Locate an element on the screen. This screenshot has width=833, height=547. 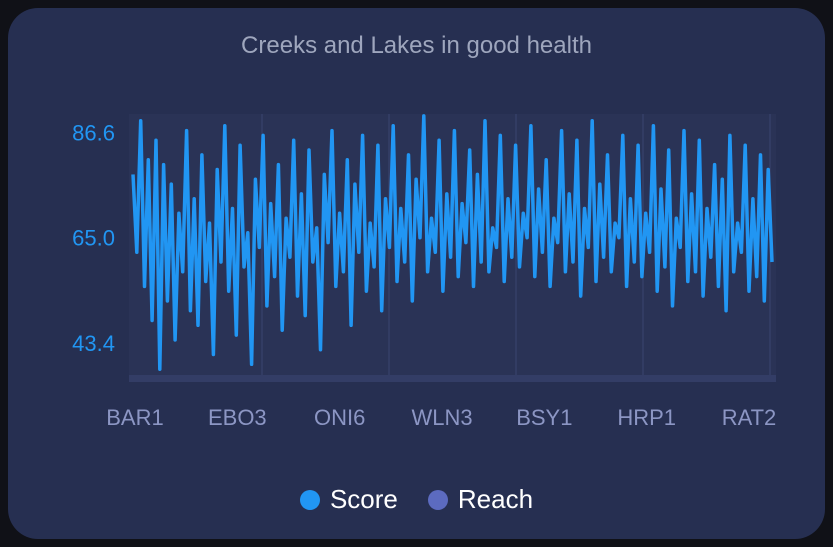
x-tick-label: WLN3 is located at coordinates (441, 417).